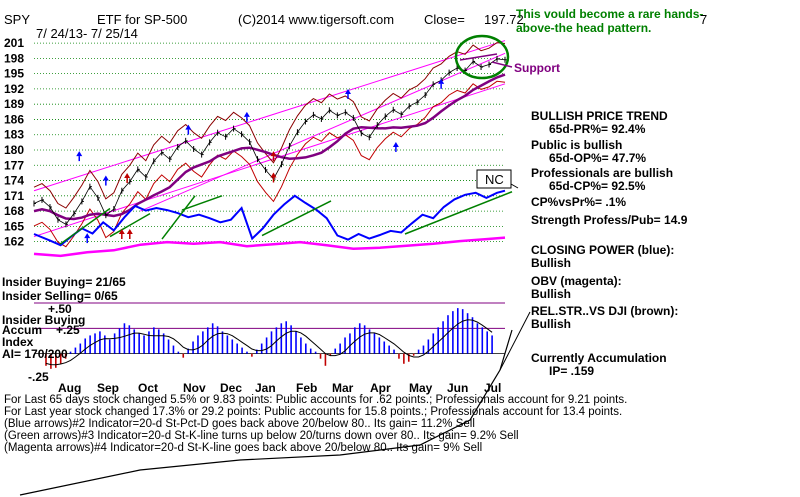 The width and height of the screenshot is (800, 497). Describe the element at coordinates (14, 196) in the screenshot. I see `y-tick-label: 171` at that location.